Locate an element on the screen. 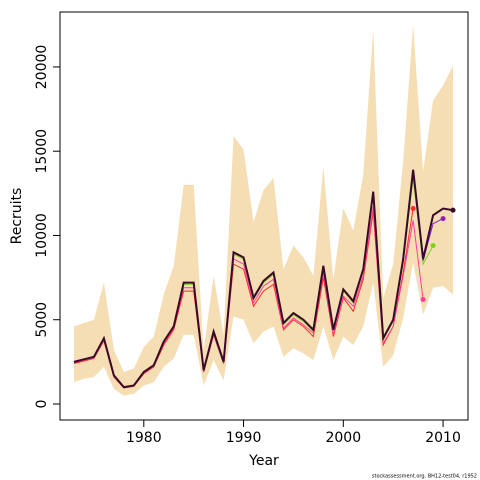  footnote: stockassessment.org, BH12-test04, r1952 is located at coordinates (424, 477).